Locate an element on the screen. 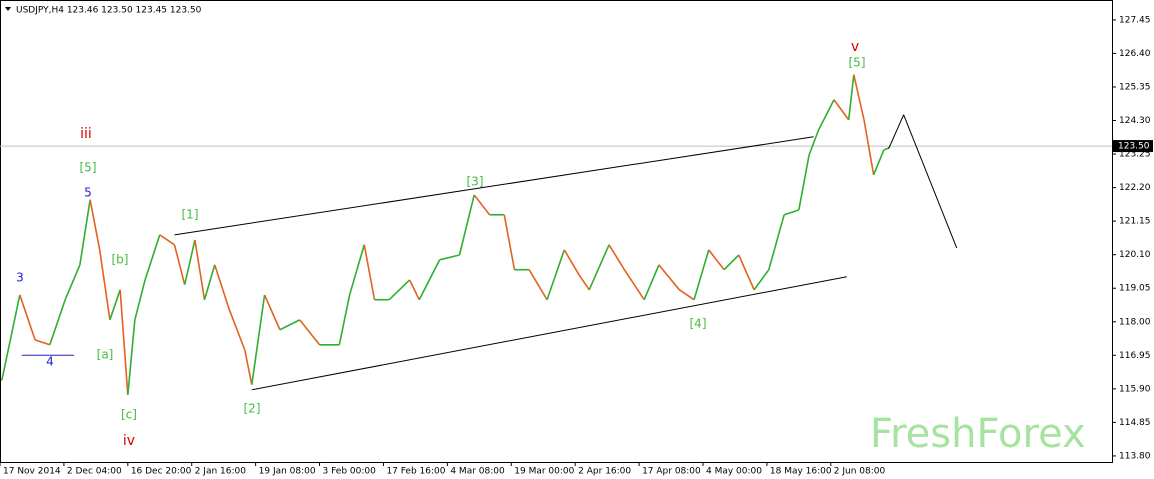 Image resolution: width=1154 pixels, height=479 pixels. y-tick-label: 113.80 is located at coordinates (1135, 456).